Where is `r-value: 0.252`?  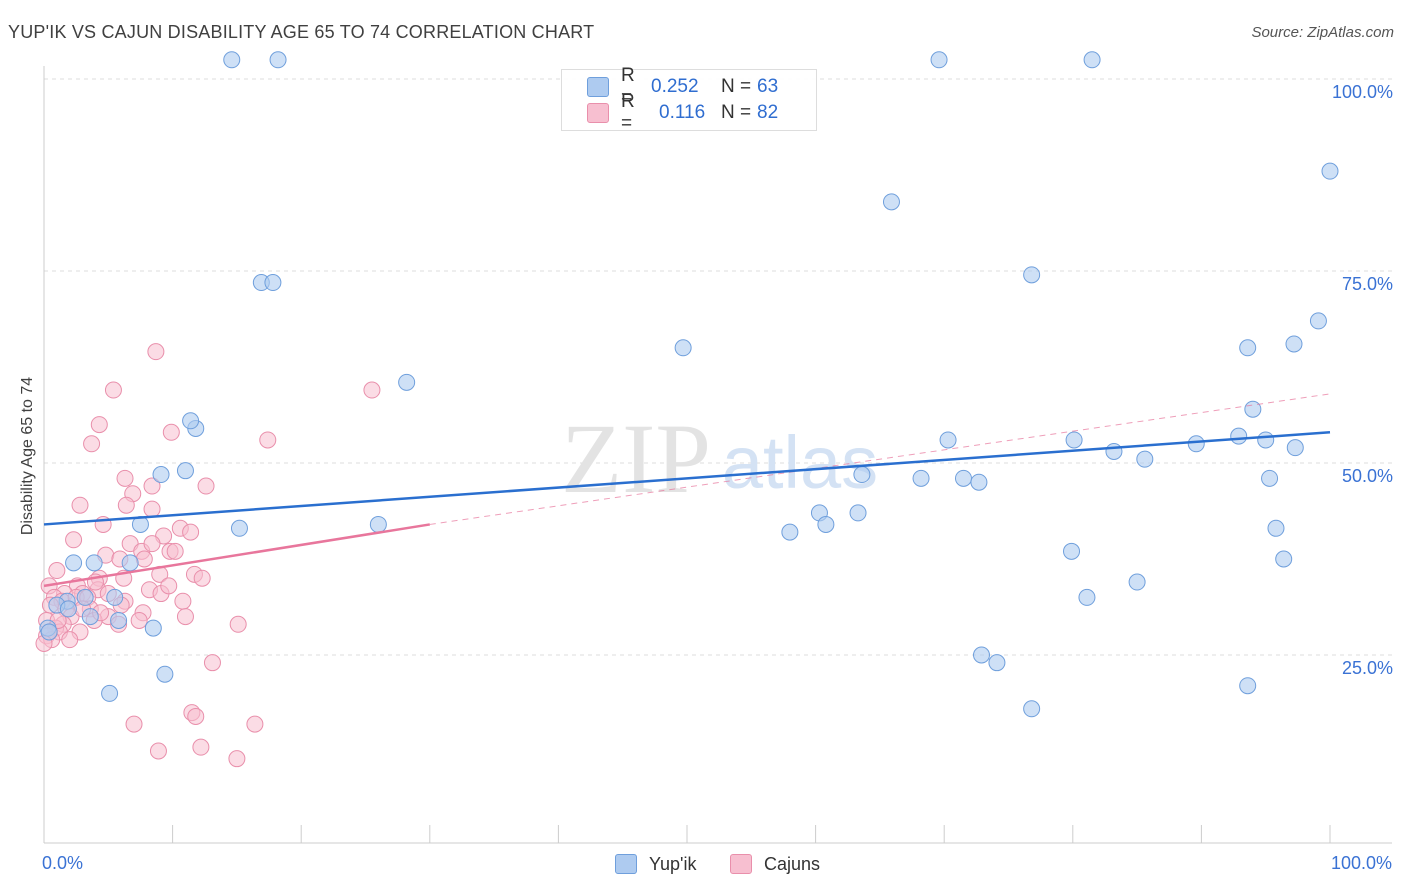
r-value: 0.252 is located at coordinates (675, 86).